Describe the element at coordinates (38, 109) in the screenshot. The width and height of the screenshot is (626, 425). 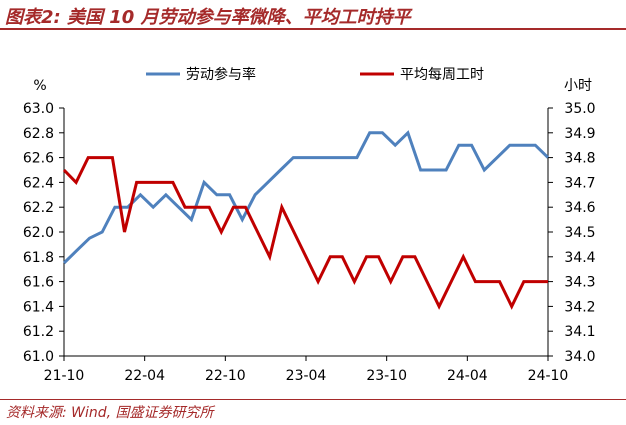
I see `left-tick-label: 63.0` at that location.